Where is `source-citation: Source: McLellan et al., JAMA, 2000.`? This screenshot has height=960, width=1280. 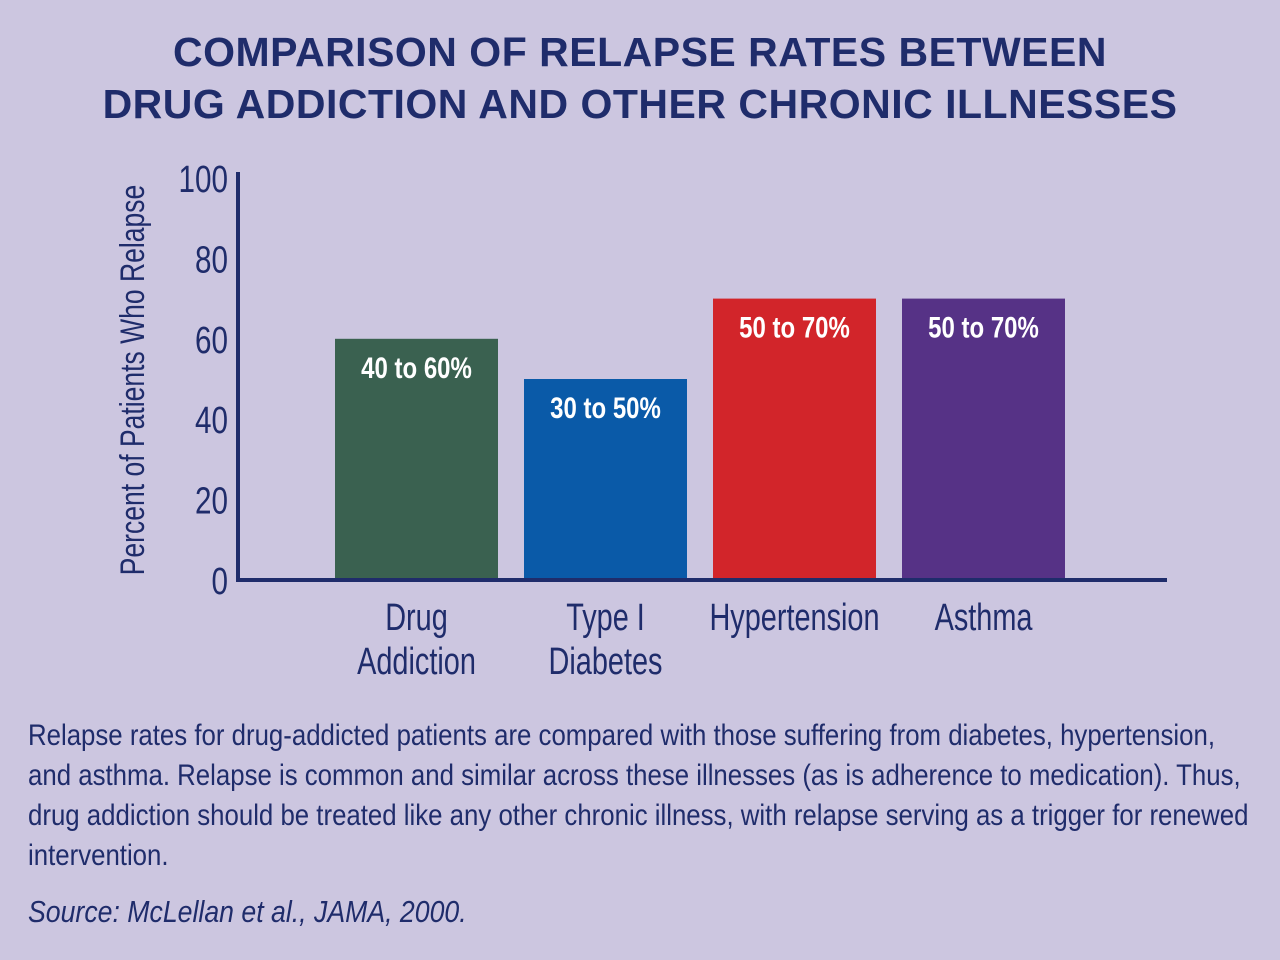
source-citation: Source: McLellan et al., JAMA, 2000. is located at coordinates (247, 911).